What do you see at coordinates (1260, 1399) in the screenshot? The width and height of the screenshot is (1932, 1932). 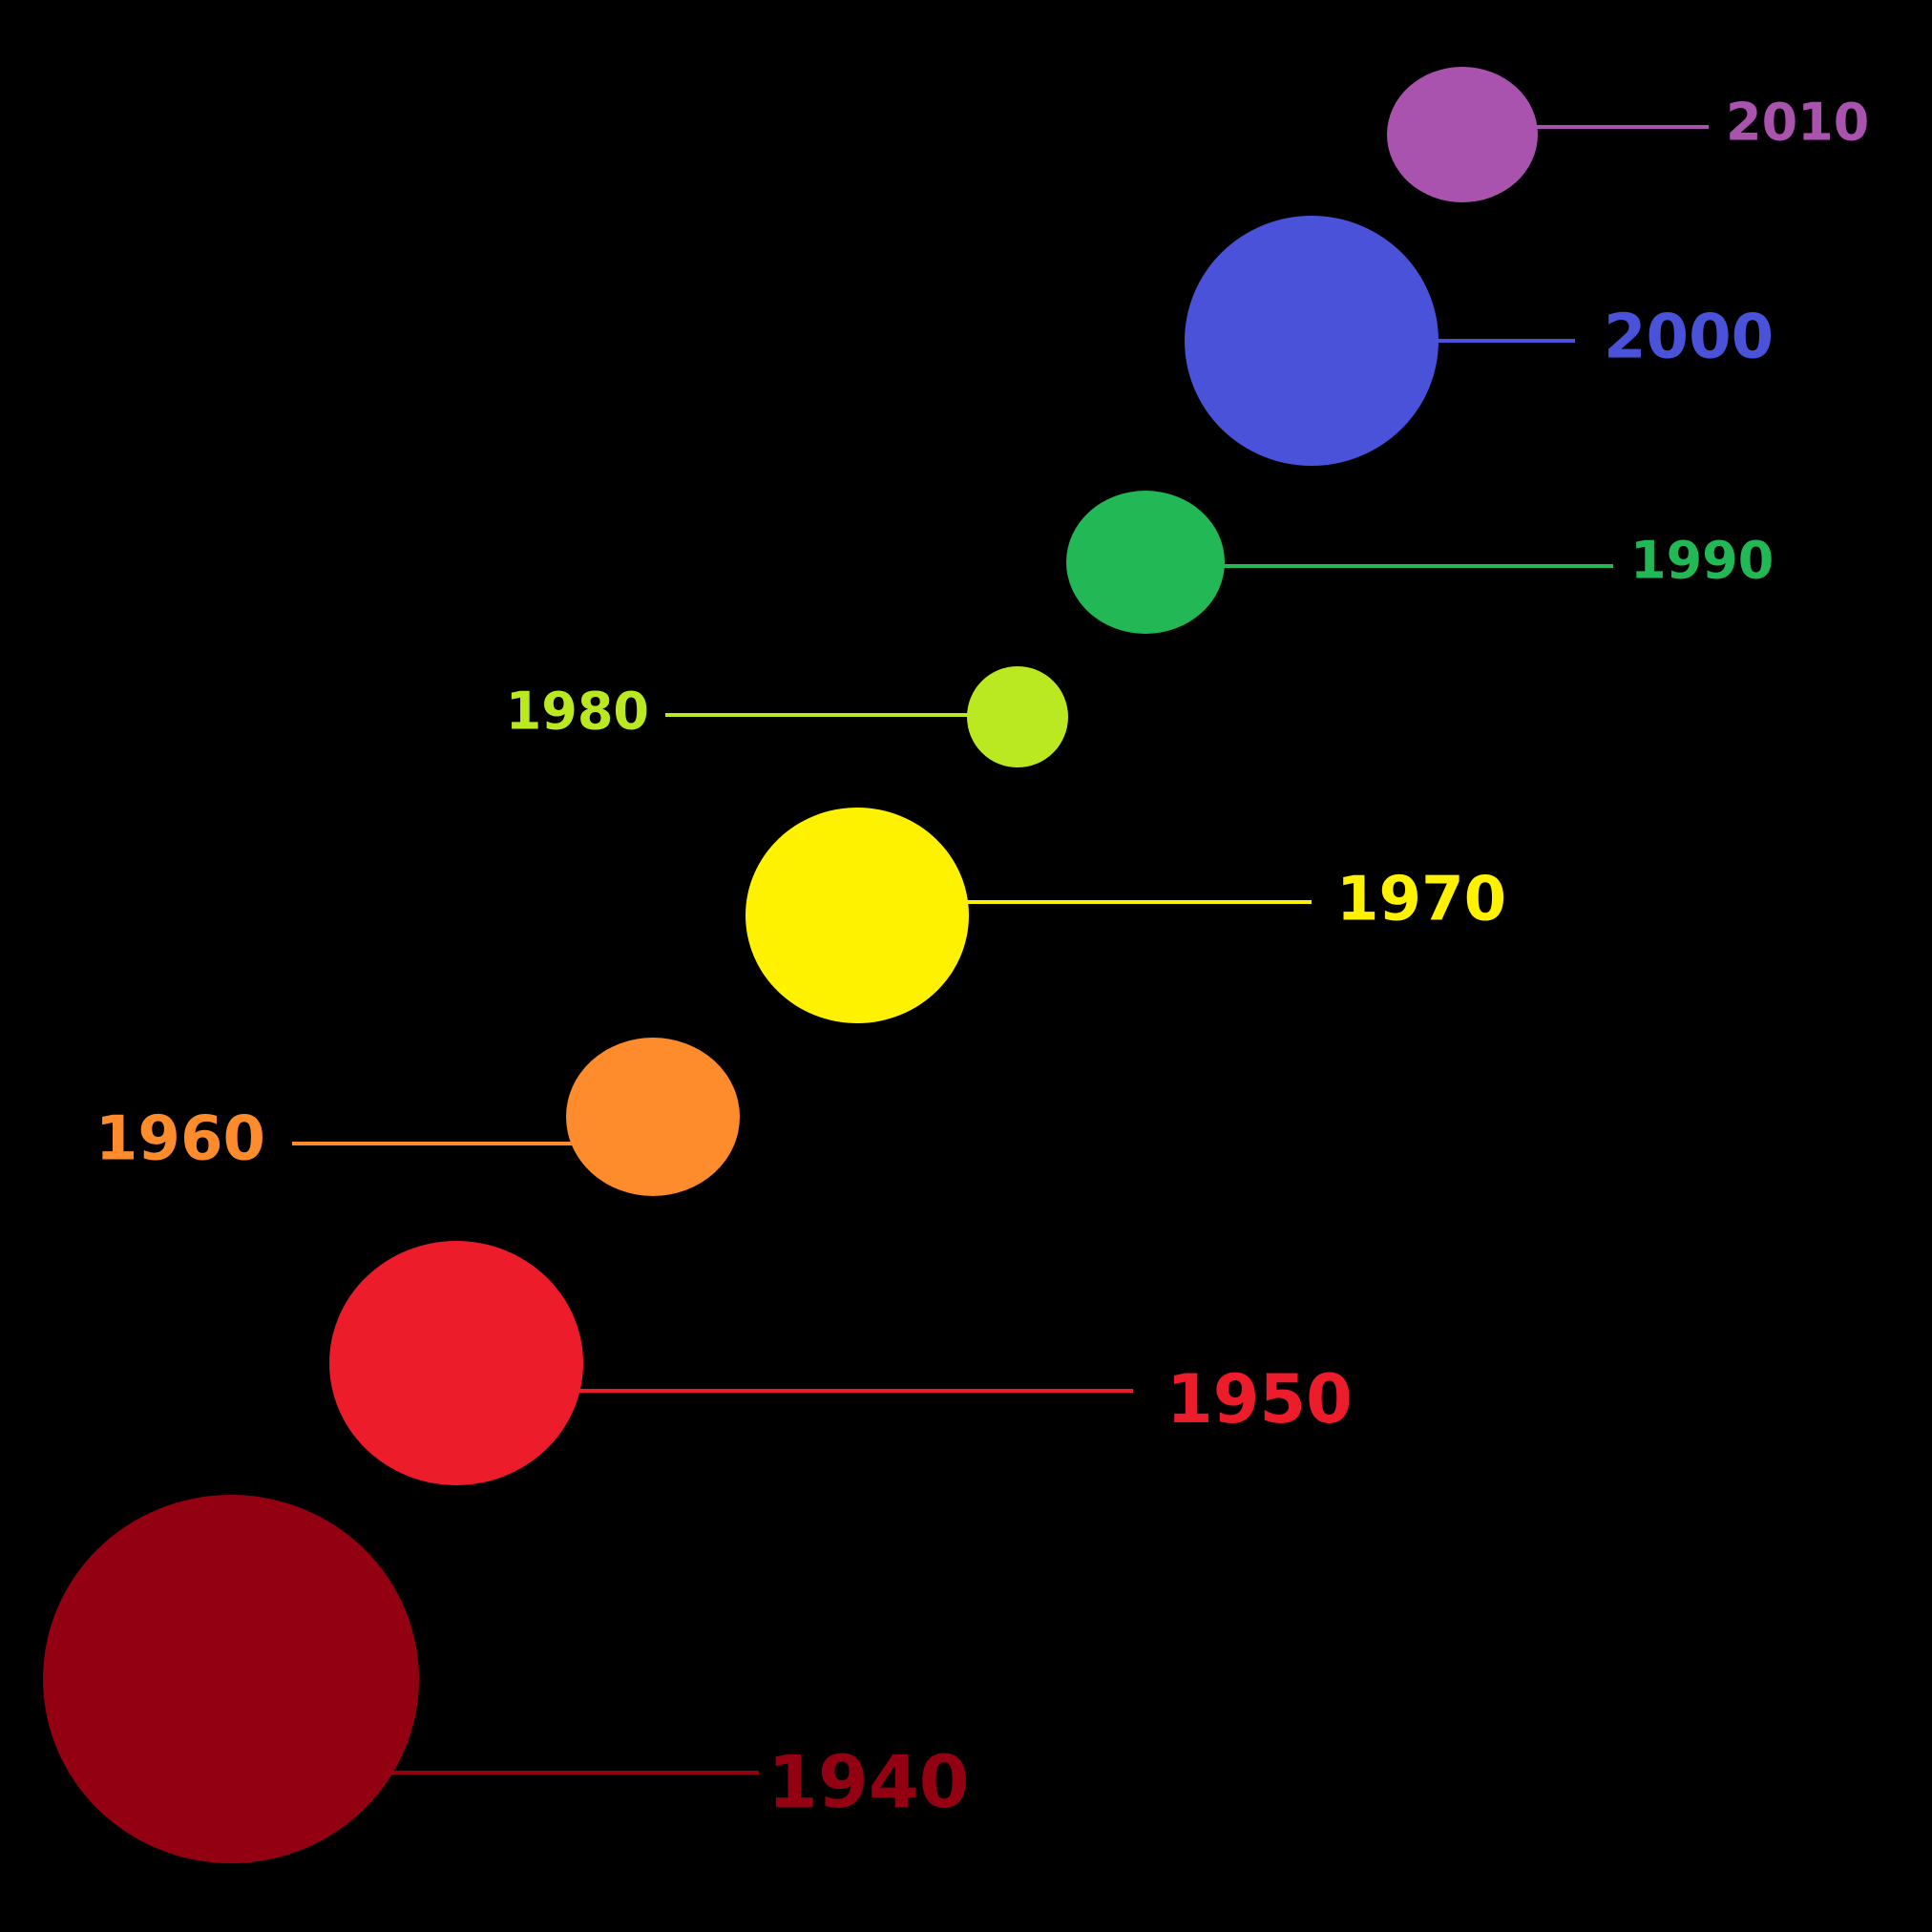 I see `label-1950: 1950` at bounding box center [1260, 1399].